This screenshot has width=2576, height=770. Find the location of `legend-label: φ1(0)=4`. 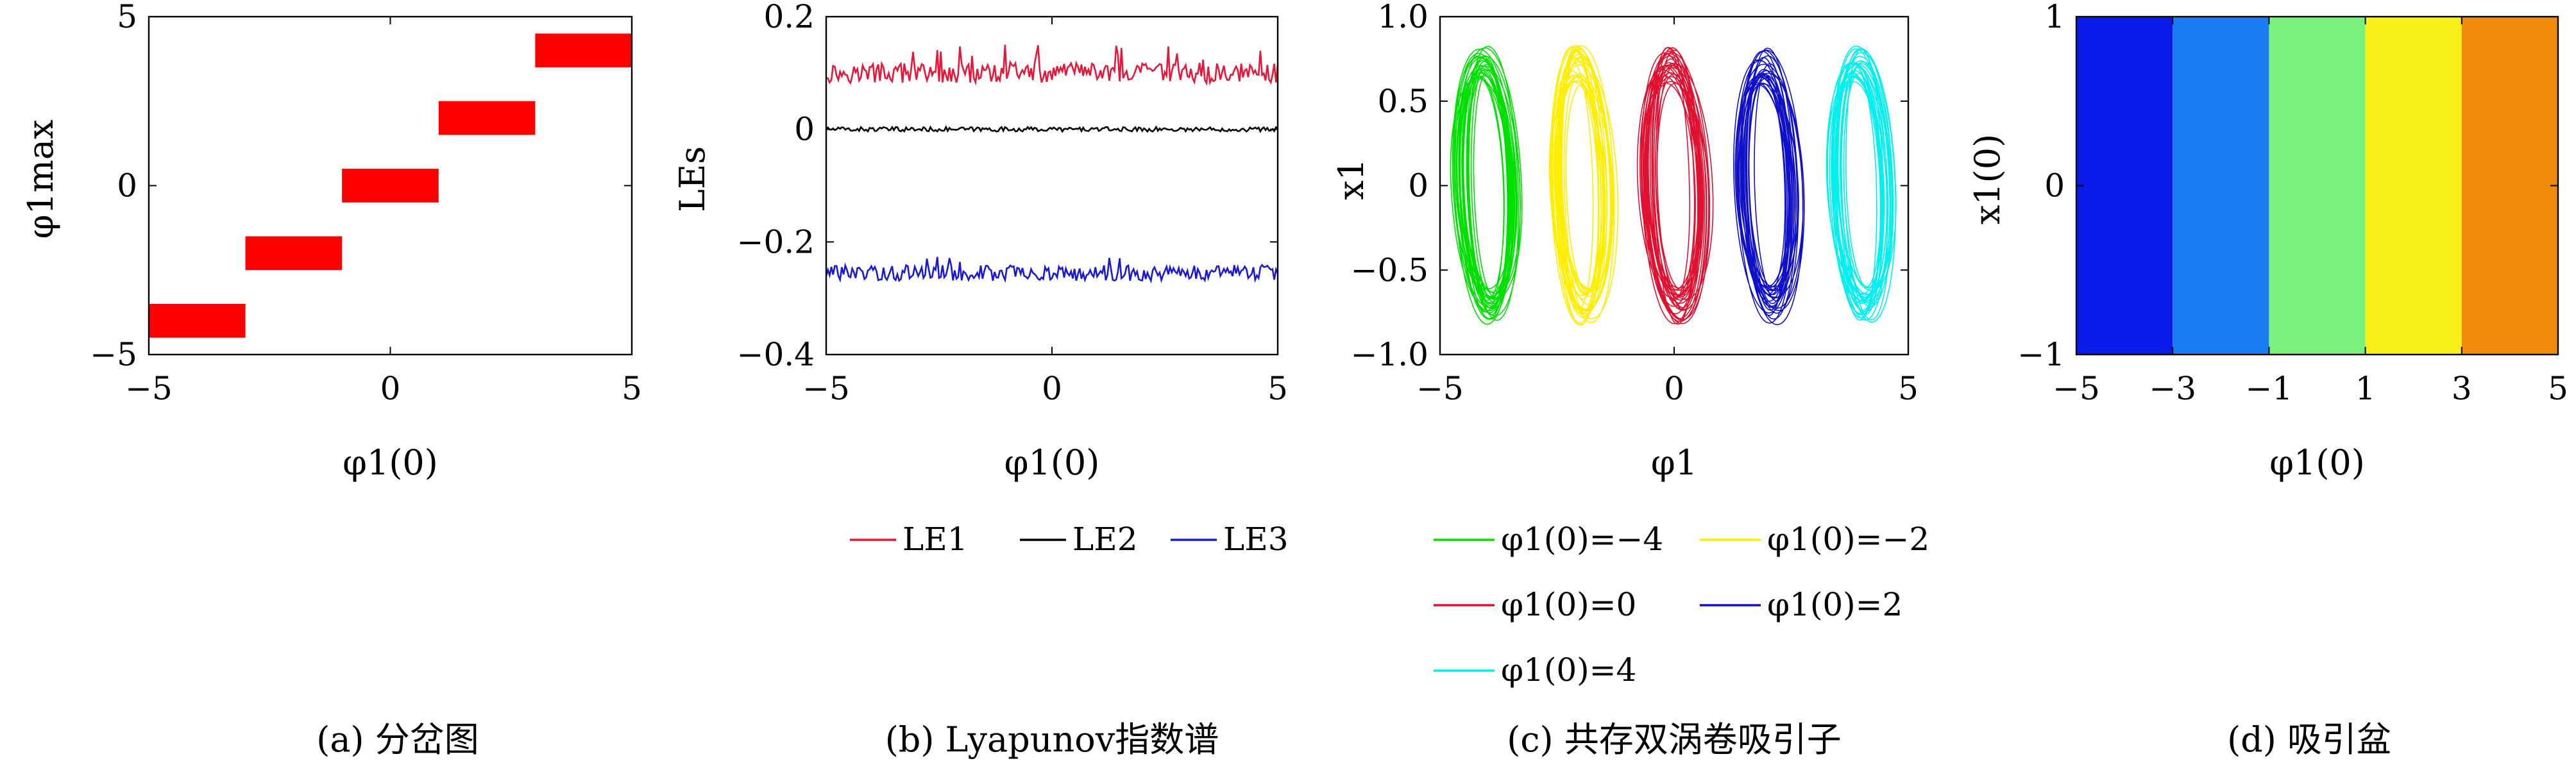

legend-label: φ1(0)=4 is located at coordinates (1568, 670).